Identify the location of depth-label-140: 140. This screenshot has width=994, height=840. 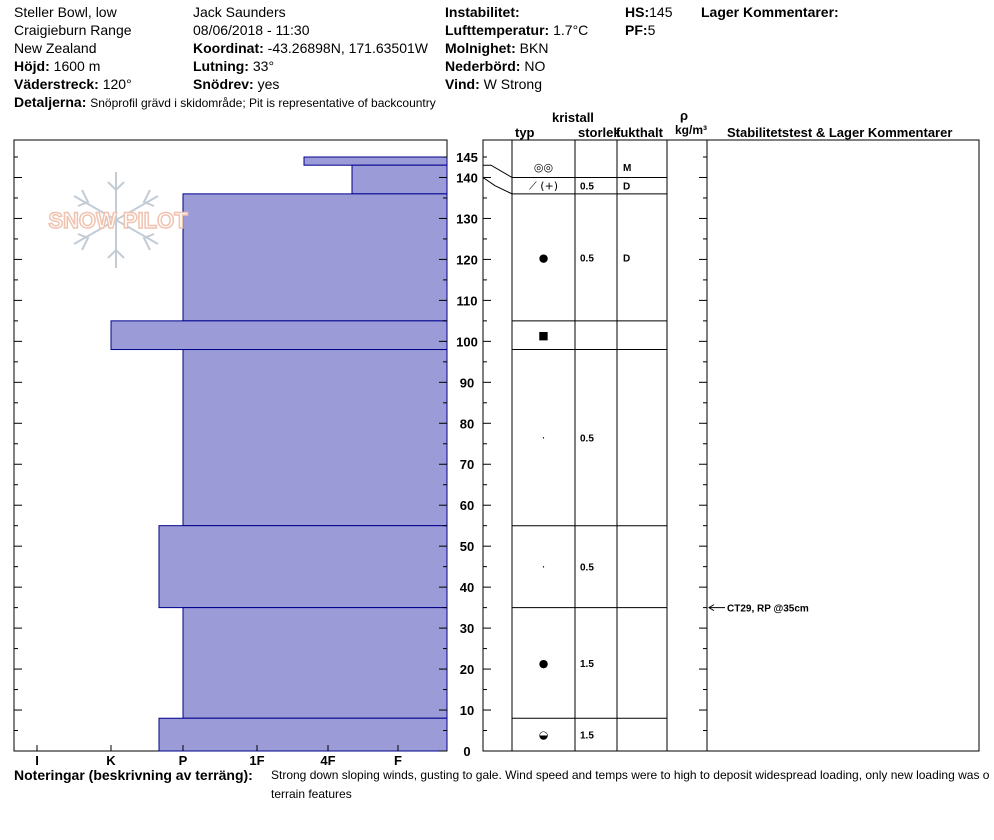
(467, 177).